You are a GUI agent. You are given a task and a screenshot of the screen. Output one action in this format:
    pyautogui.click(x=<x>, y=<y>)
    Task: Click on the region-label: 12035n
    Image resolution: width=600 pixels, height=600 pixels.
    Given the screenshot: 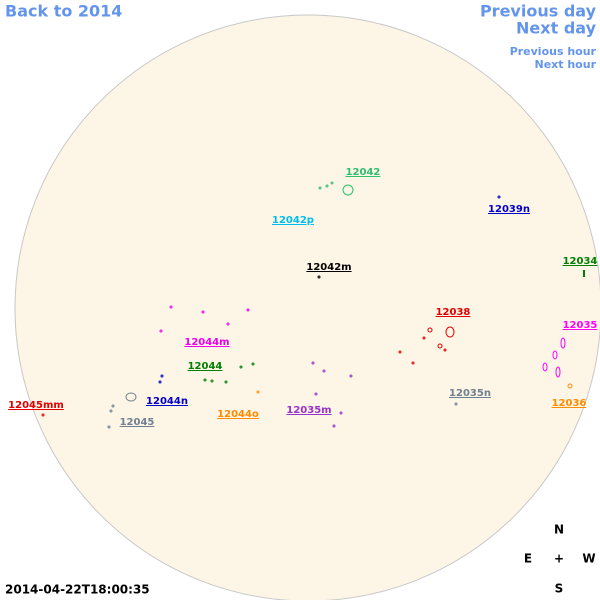 What is the action you would take?
    pyautogui.click(x=470, y=393)
    